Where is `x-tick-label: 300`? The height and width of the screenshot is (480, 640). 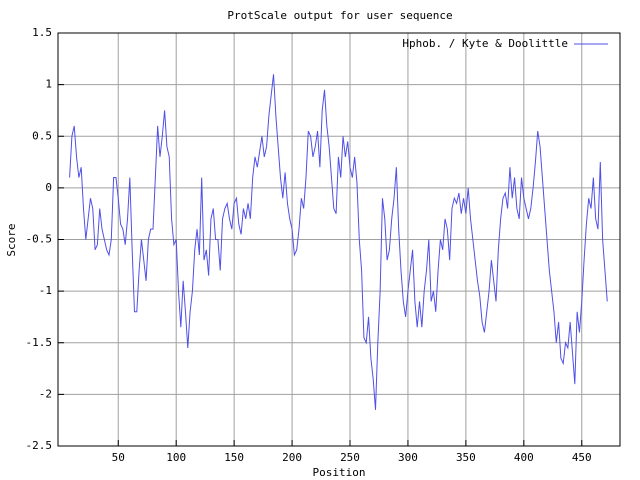
x-tick-label: 300 is located at coordinates (408, 457).